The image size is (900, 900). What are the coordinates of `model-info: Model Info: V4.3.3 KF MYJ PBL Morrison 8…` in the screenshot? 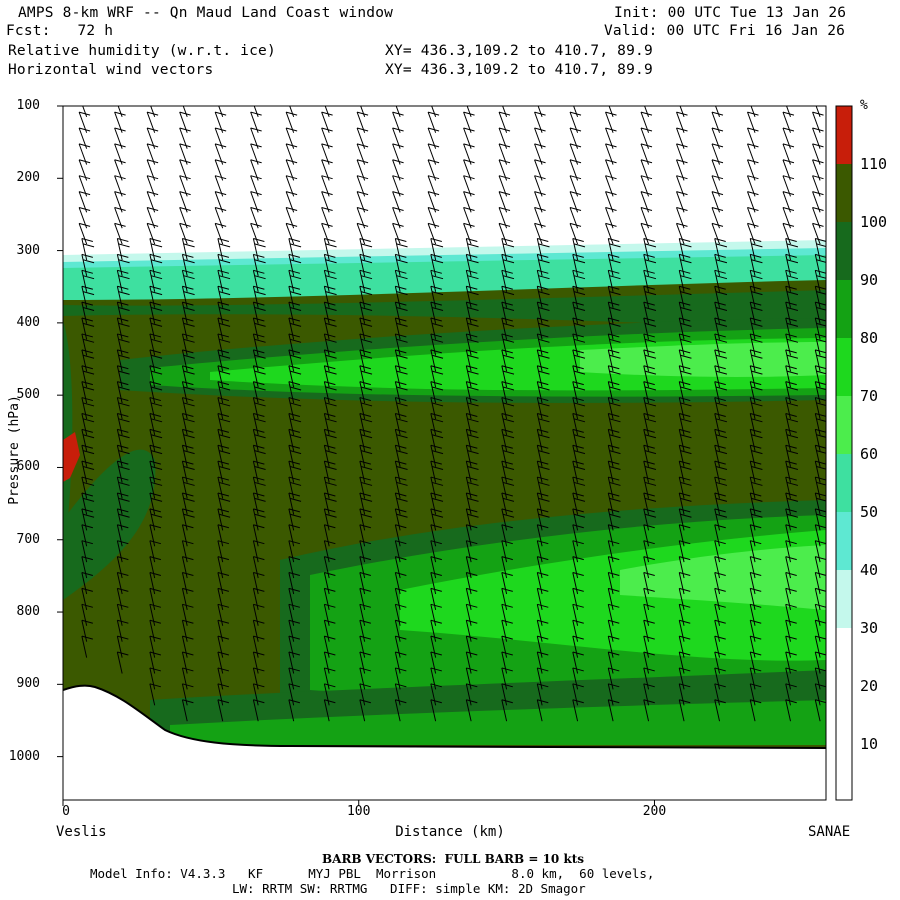 It's located at (372, 873).